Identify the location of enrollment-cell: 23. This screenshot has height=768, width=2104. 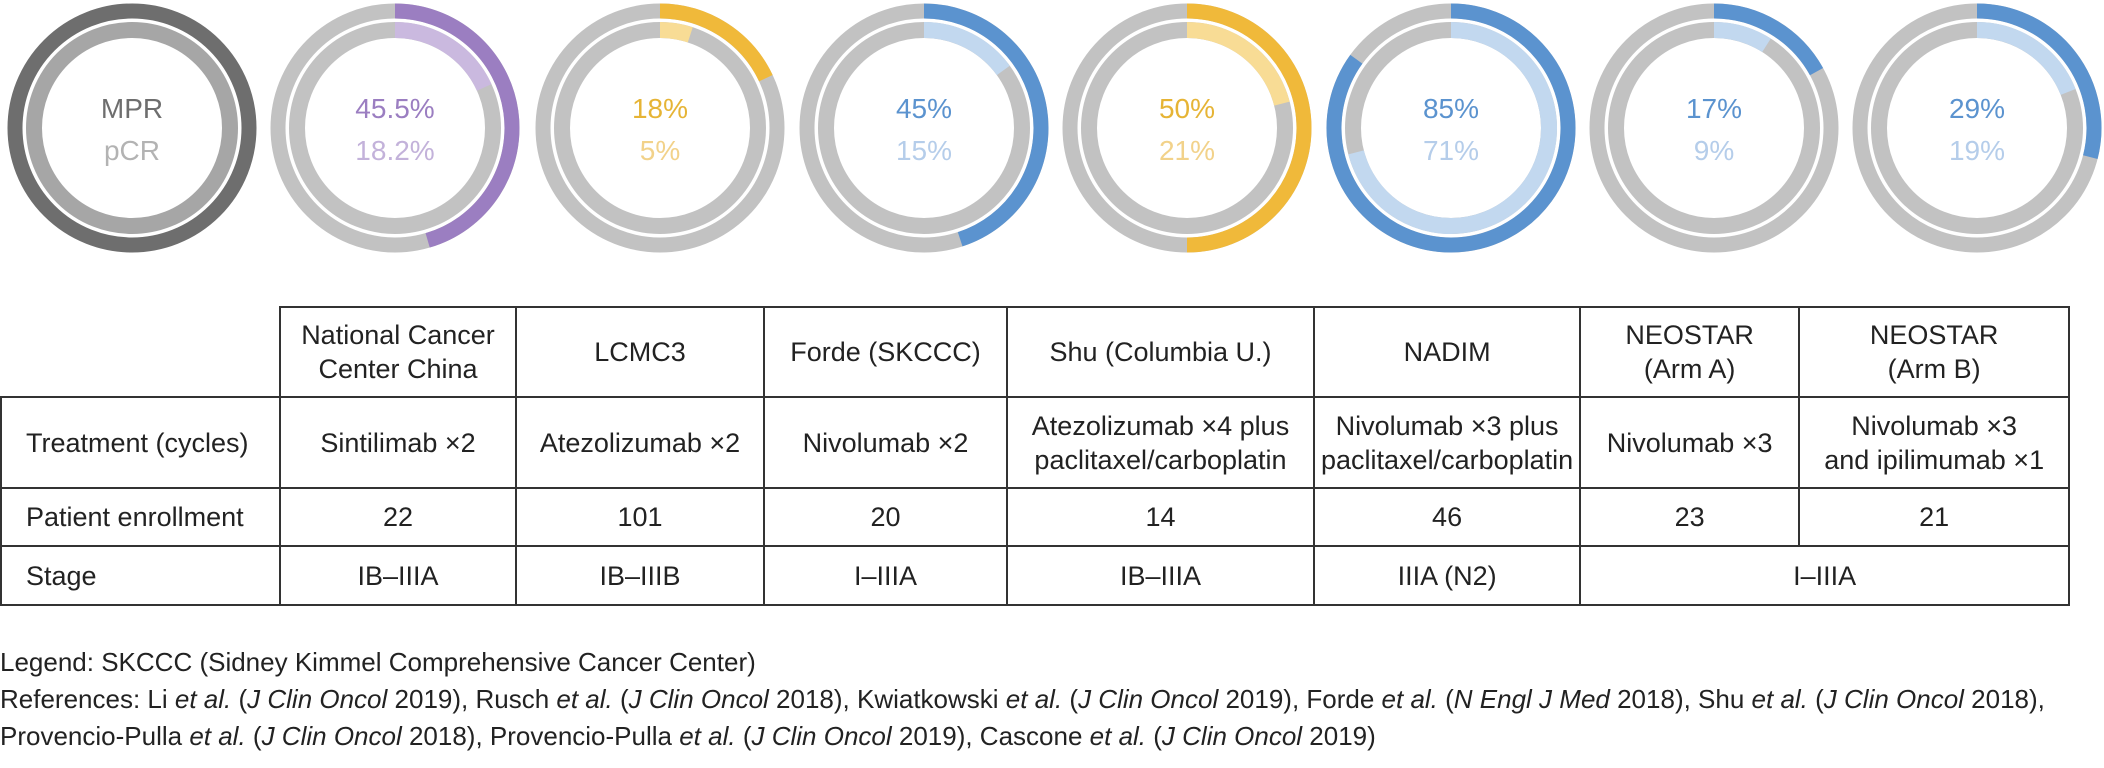
(1690, 517).